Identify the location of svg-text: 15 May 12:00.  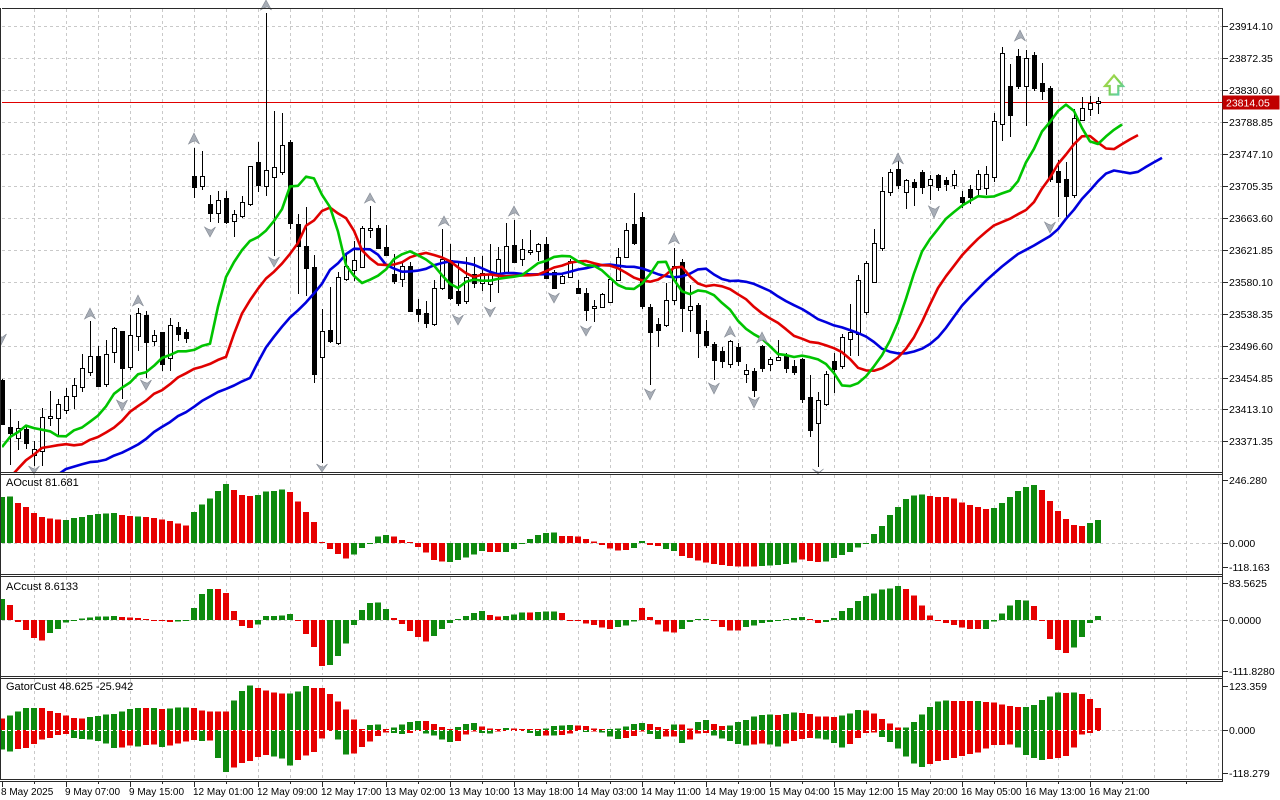
(863, 792).